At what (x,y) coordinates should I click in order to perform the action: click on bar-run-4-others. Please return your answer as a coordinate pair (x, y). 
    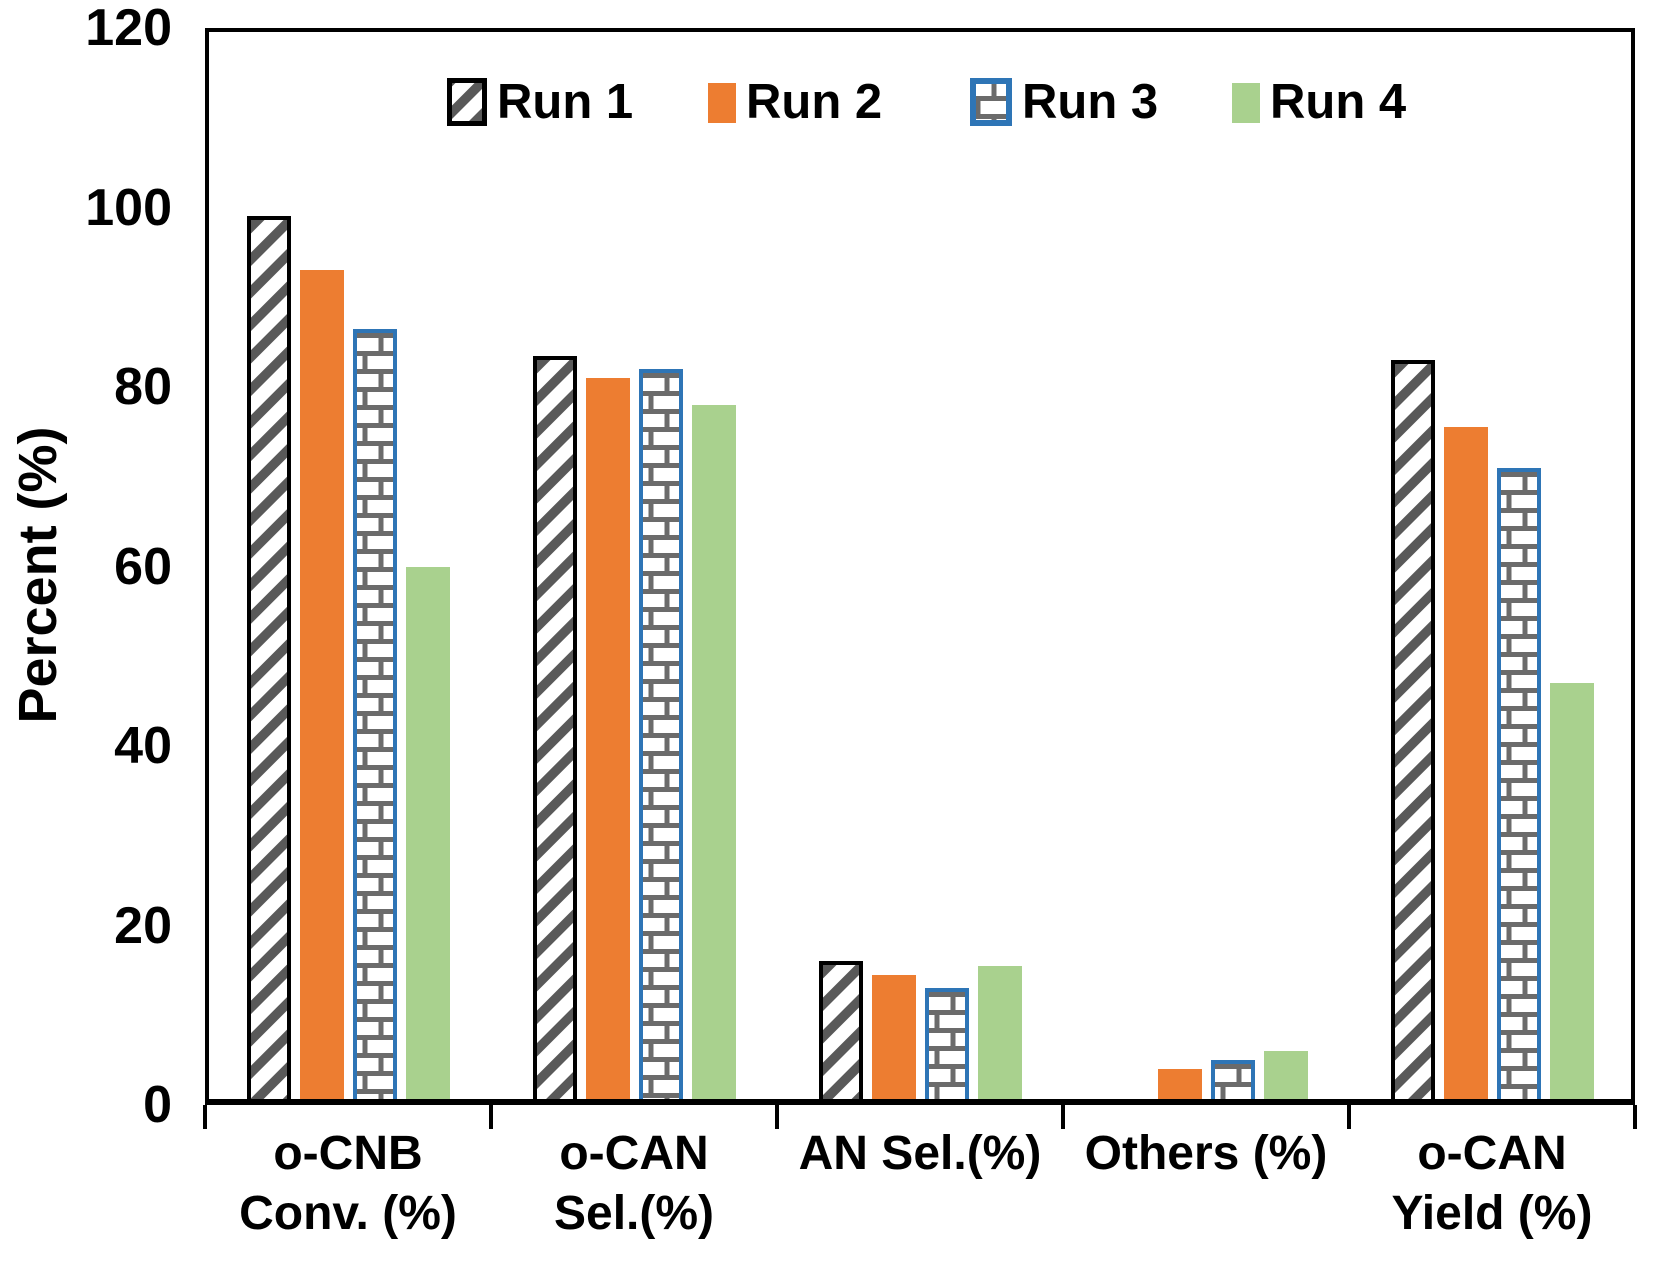
    Looking at the image, I should click on (1285, 1078).